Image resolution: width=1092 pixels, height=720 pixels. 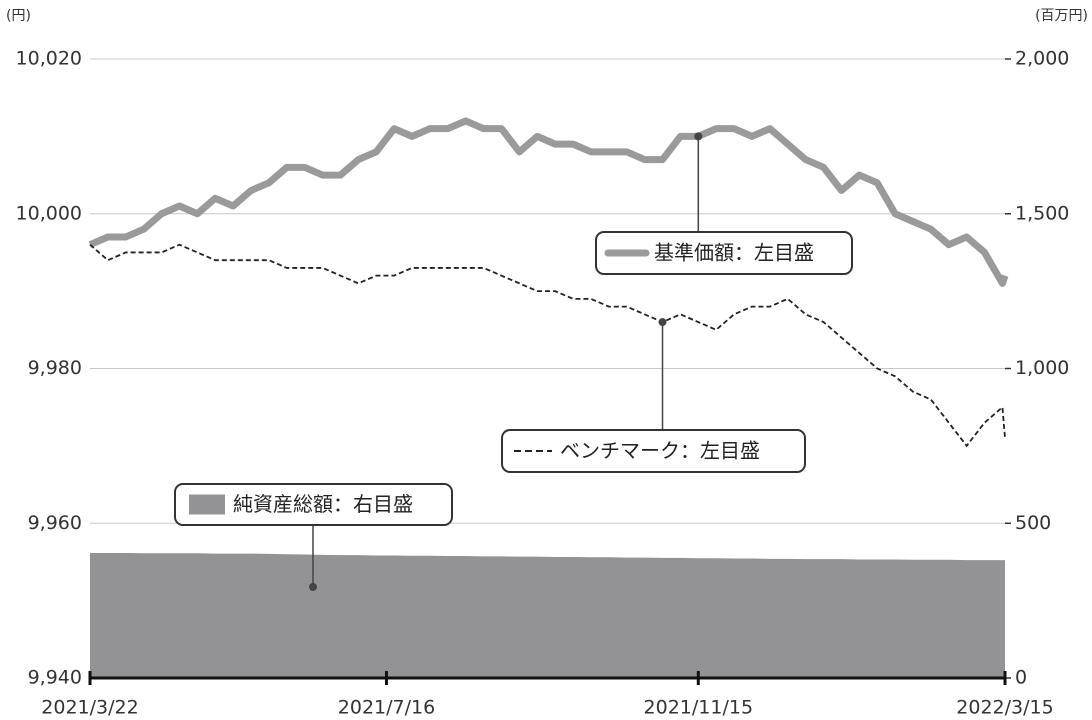 I want to click on y2-tick-label: 1,000, so click(x=1042, y=368).